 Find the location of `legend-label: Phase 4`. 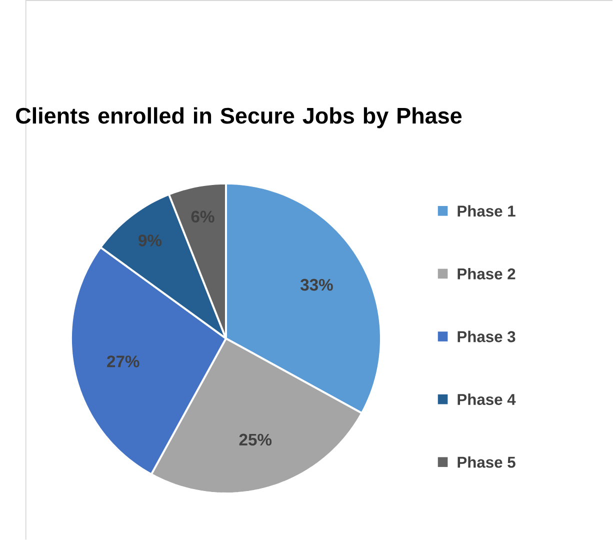

legend-label: Phase 4 is located at coordinates (487, 399).